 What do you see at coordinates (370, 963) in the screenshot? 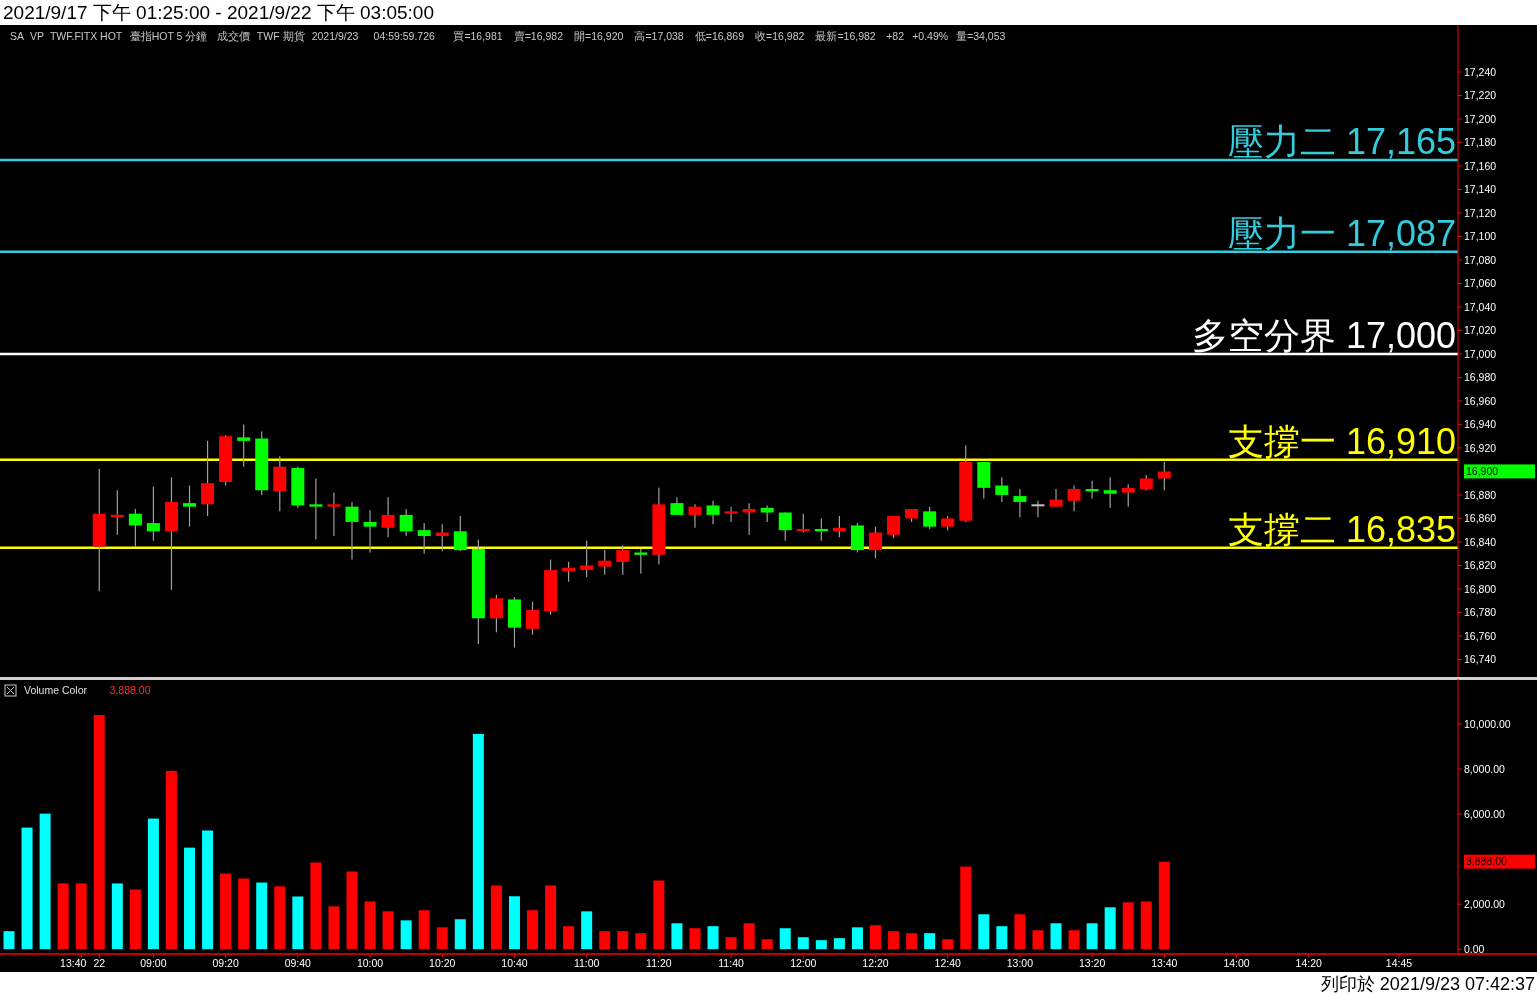
I see `x-tick-label: 10:00` at bounding box center [370, 963].